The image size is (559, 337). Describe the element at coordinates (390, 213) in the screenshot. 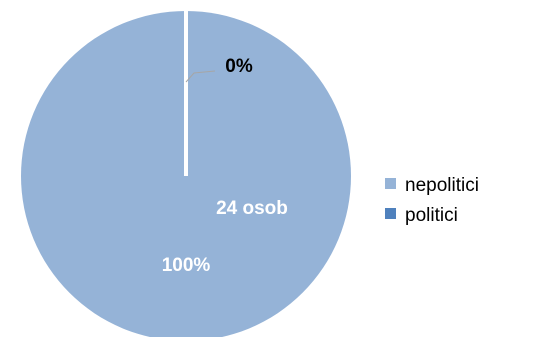

I see `legend-swatch-politici` at that location.